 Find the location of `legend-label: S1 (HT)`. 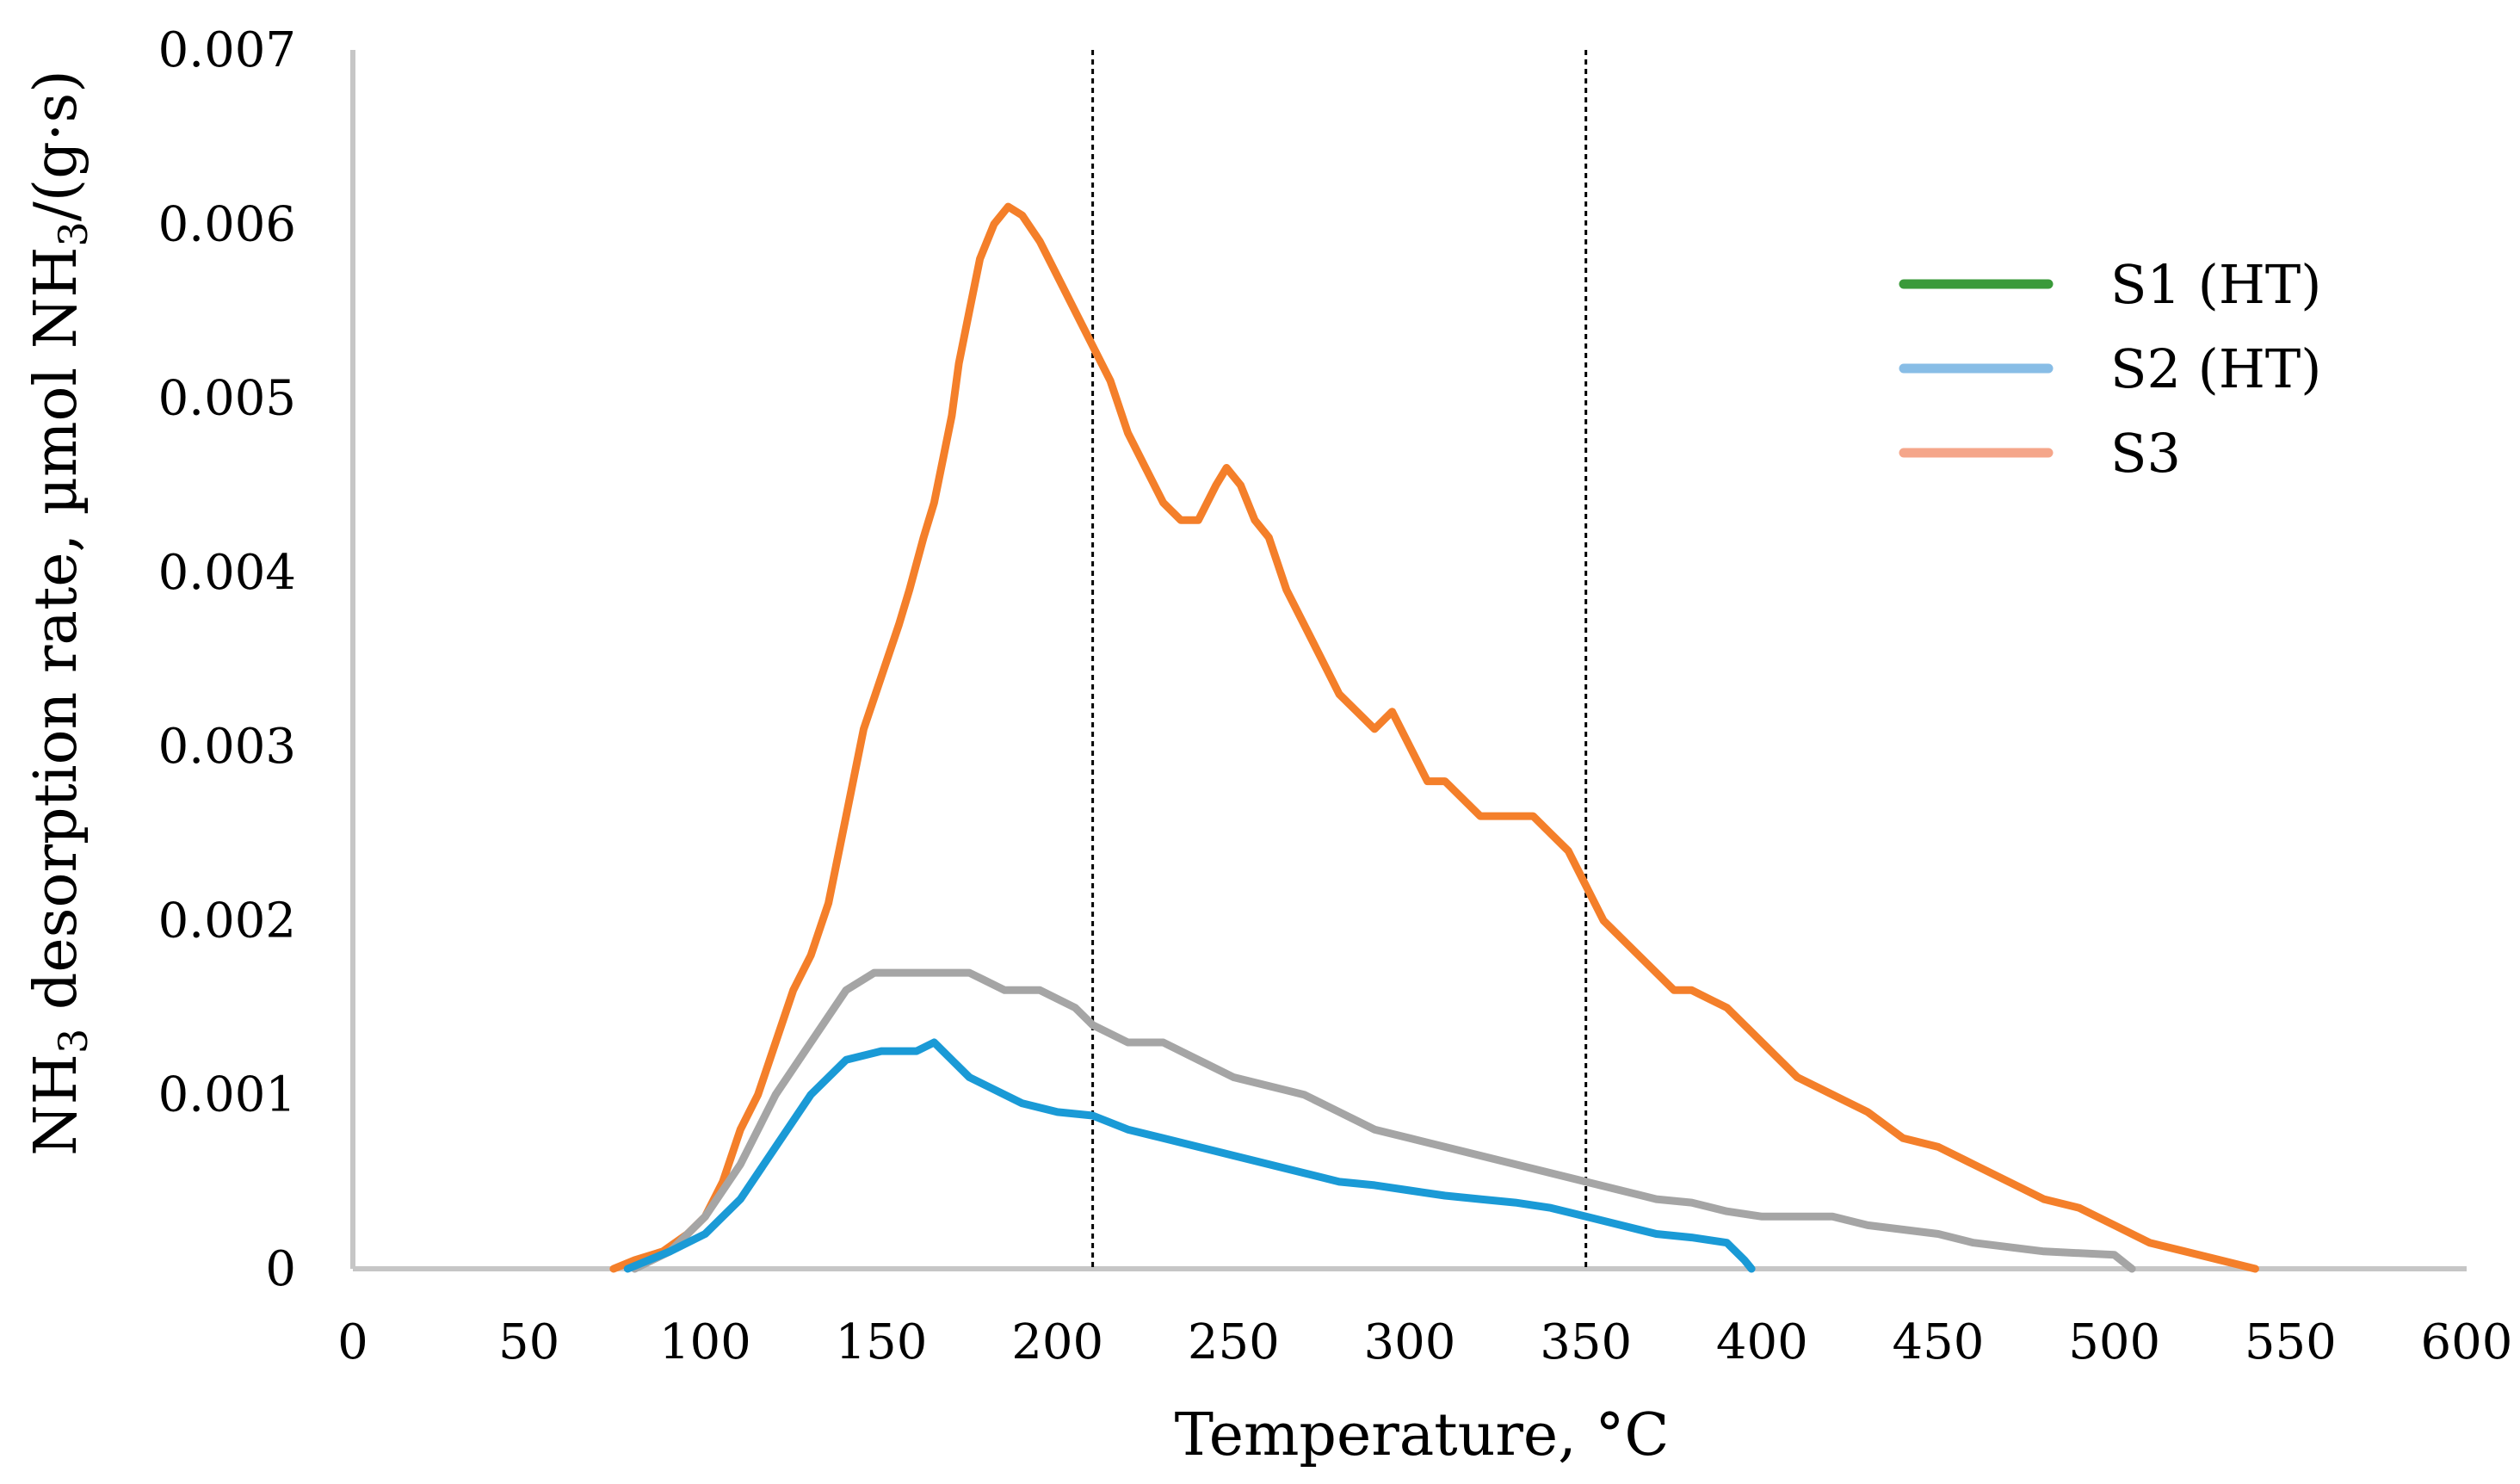

legend-label: S1 (HT) is located at coordinates (2215, 284).